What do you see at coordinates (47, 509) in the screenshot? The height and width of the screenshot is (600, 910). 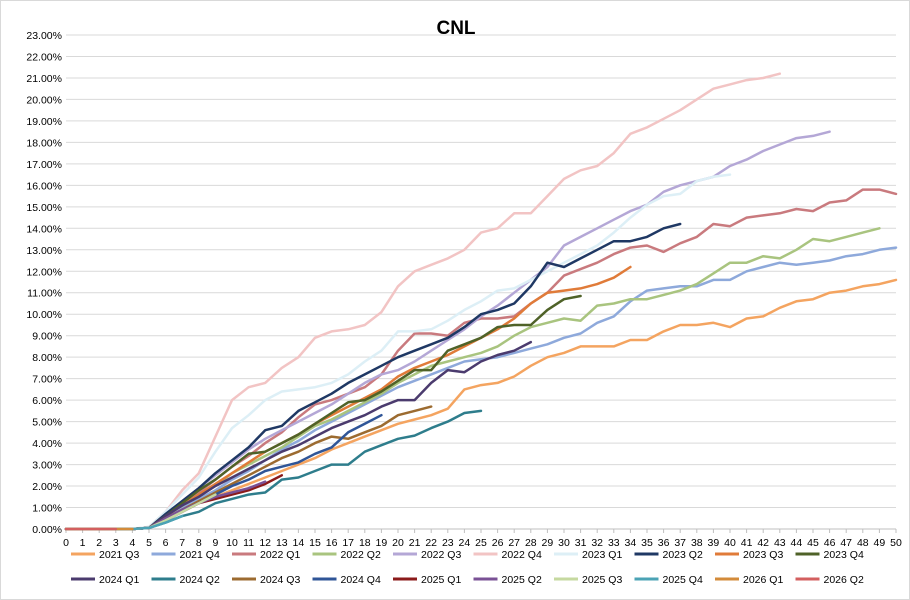 I see `y-tick-label: 1.00%` at bounding box center [47, 509].